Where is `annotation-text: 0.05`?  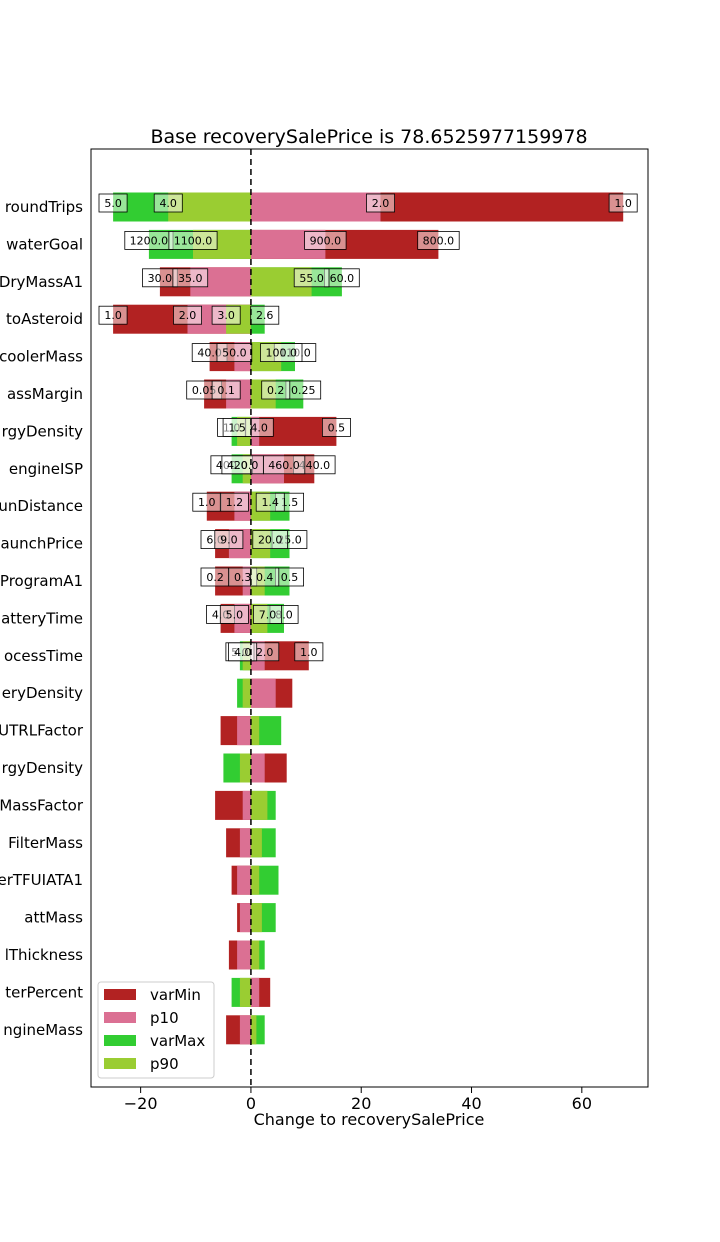
annotation-text: 0.05 is located at coordinates (204, 390).